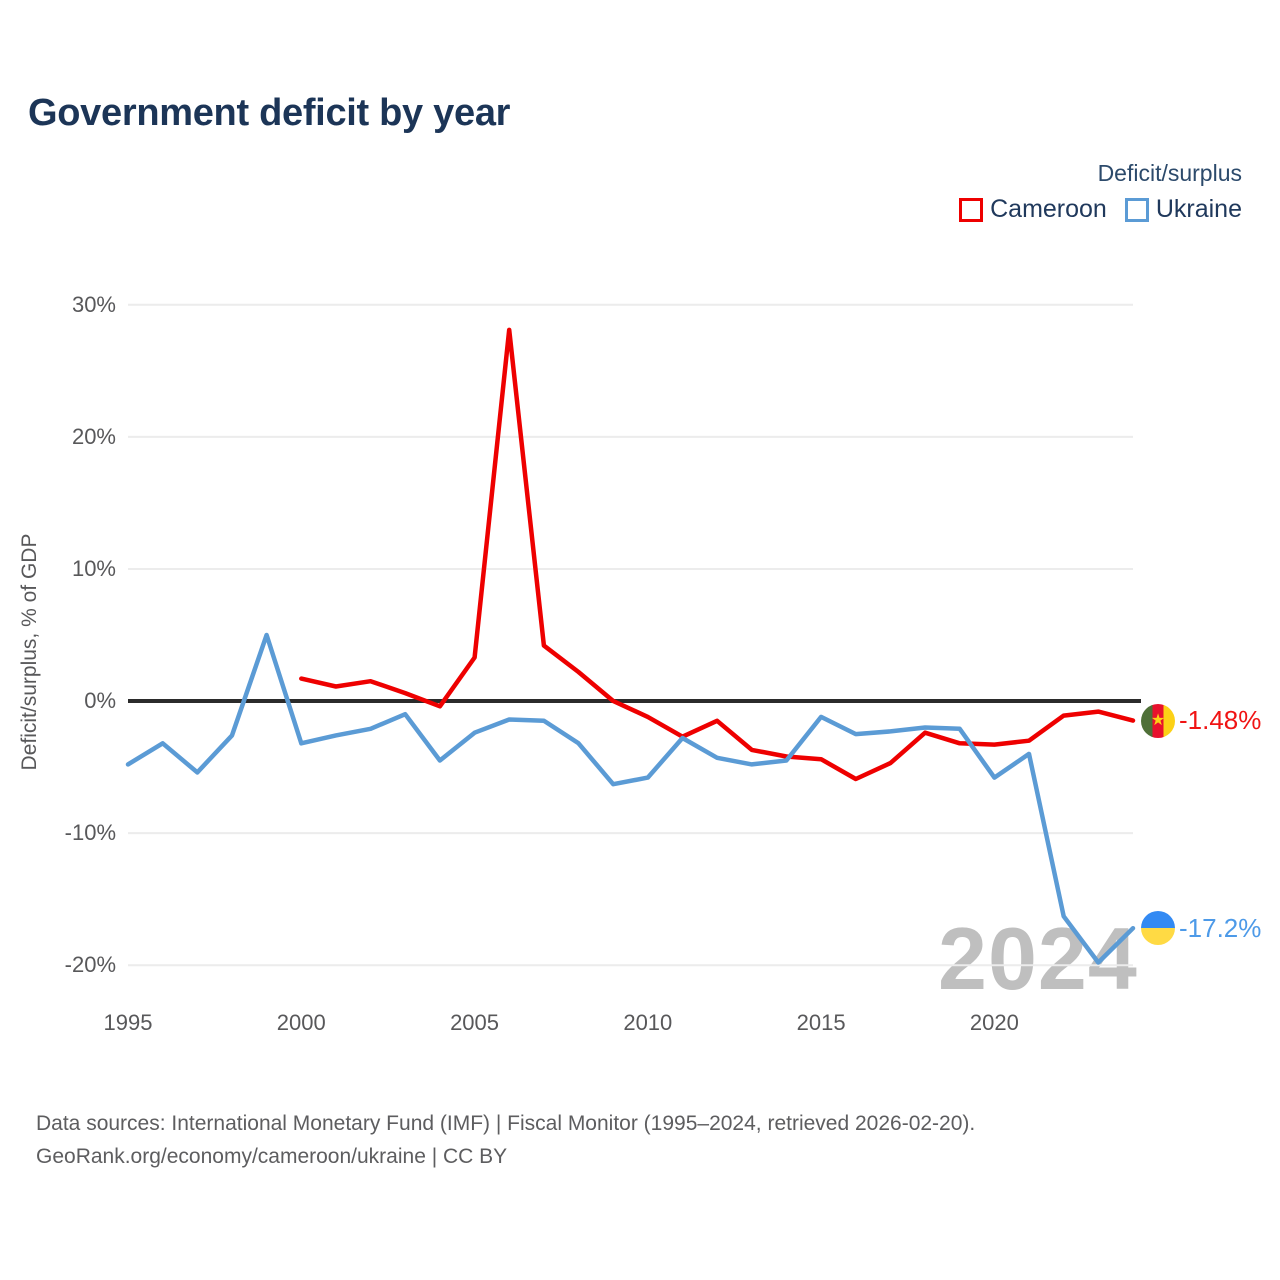 This screenshot has width=1280, height=1280. What do you see at coordinates (93, 568) in the screenshot?
I see `y-tick-label: 10%` at bounding box center [93, 568].